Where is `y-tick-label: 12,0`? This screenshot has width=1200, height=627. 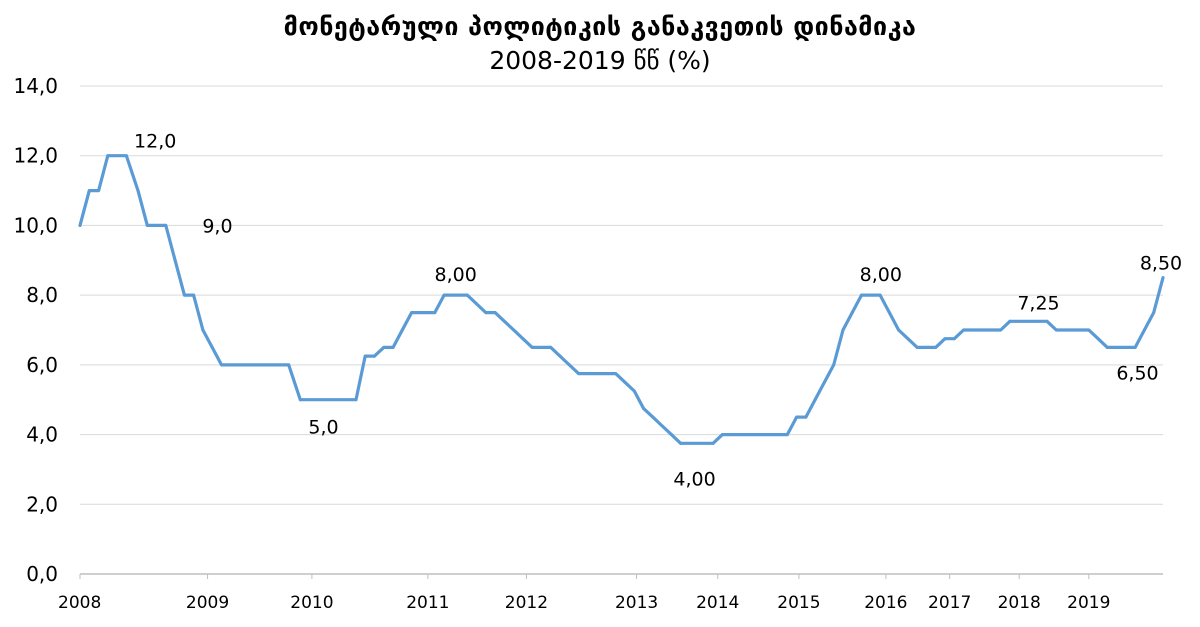 y-tick-label: 12,0 is located at coordinates (35, 156).